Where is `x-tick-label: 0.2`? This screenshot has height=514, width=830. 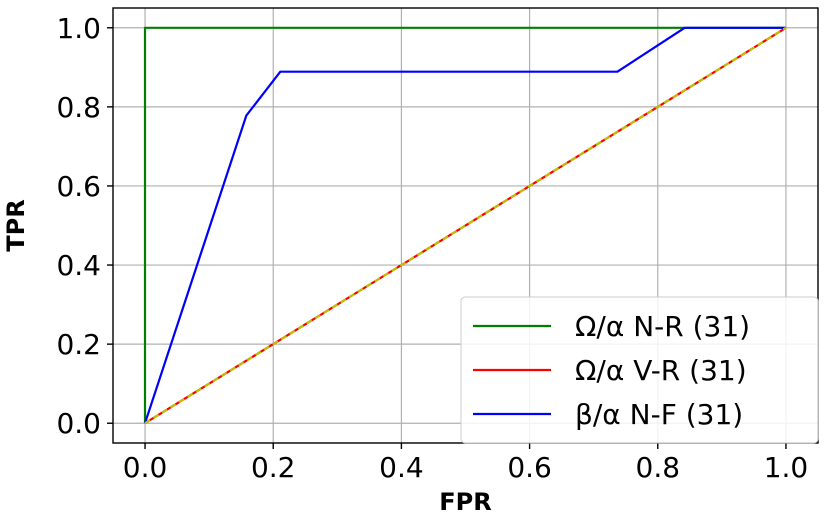
x-tick-label: 0.2 is located at coordinates (273, 467).